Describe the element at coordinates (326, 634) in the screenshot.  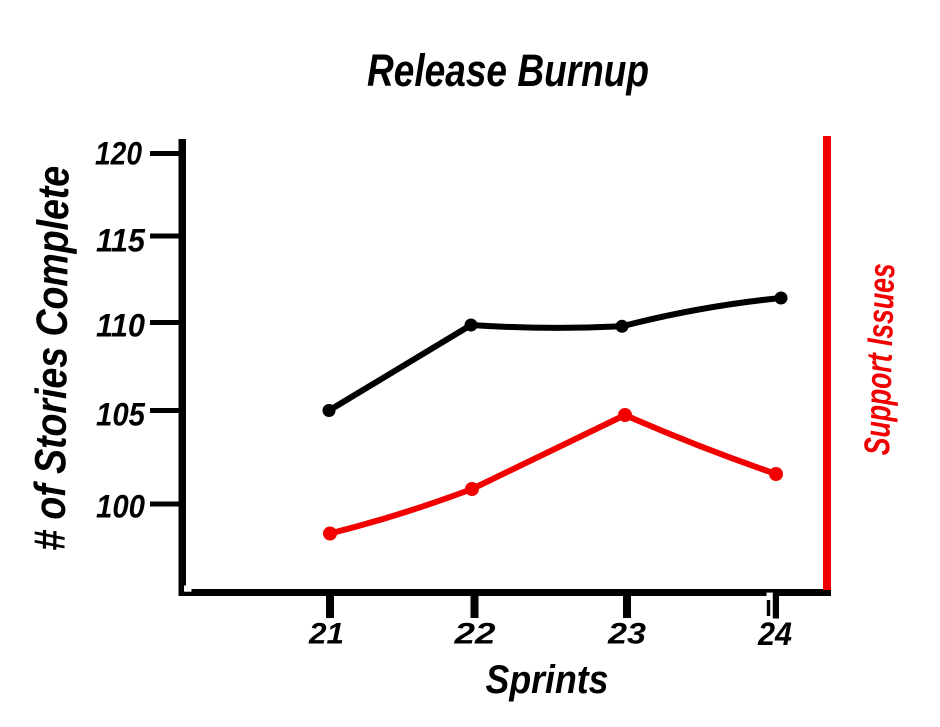
I see `svg-text: 21` at that location.